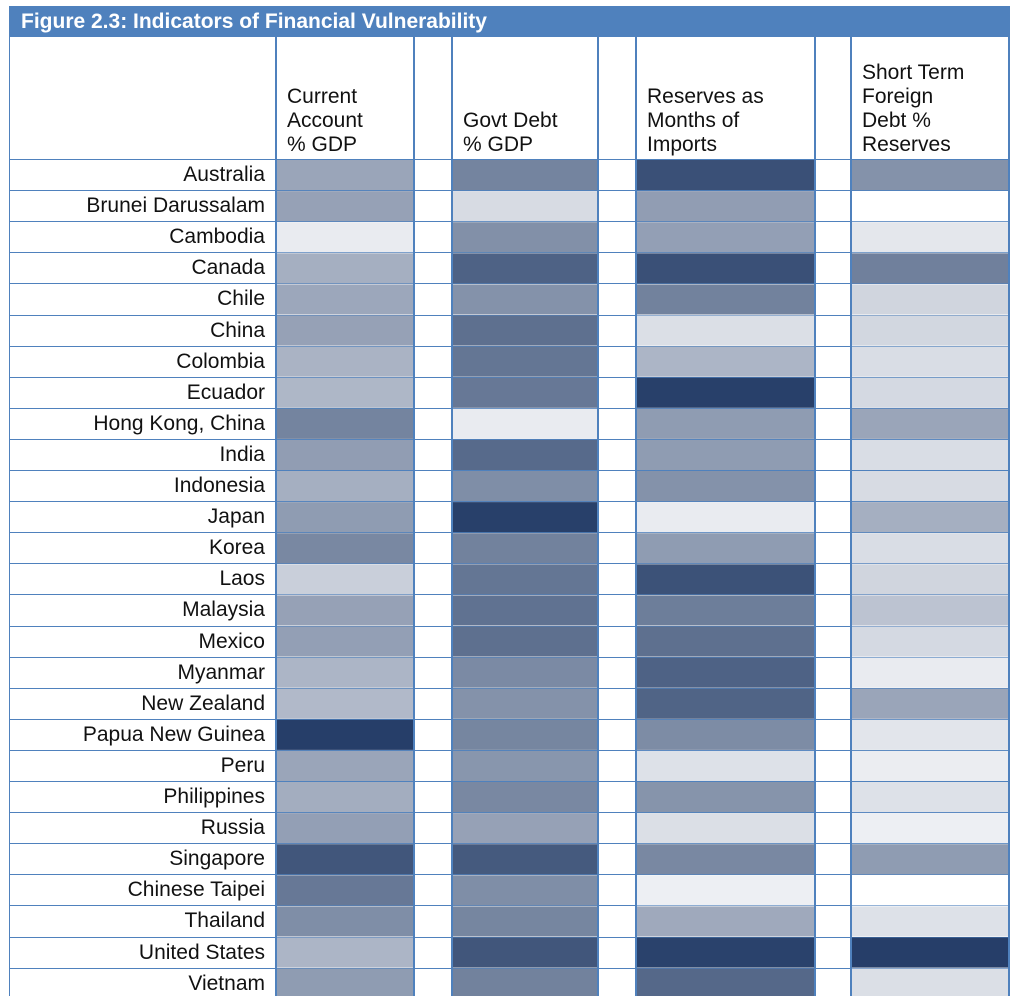  What do you see at coordinates (214, 796) in the screenshot?
I see `row-label: Philippines` at bounding box center [214, 796].